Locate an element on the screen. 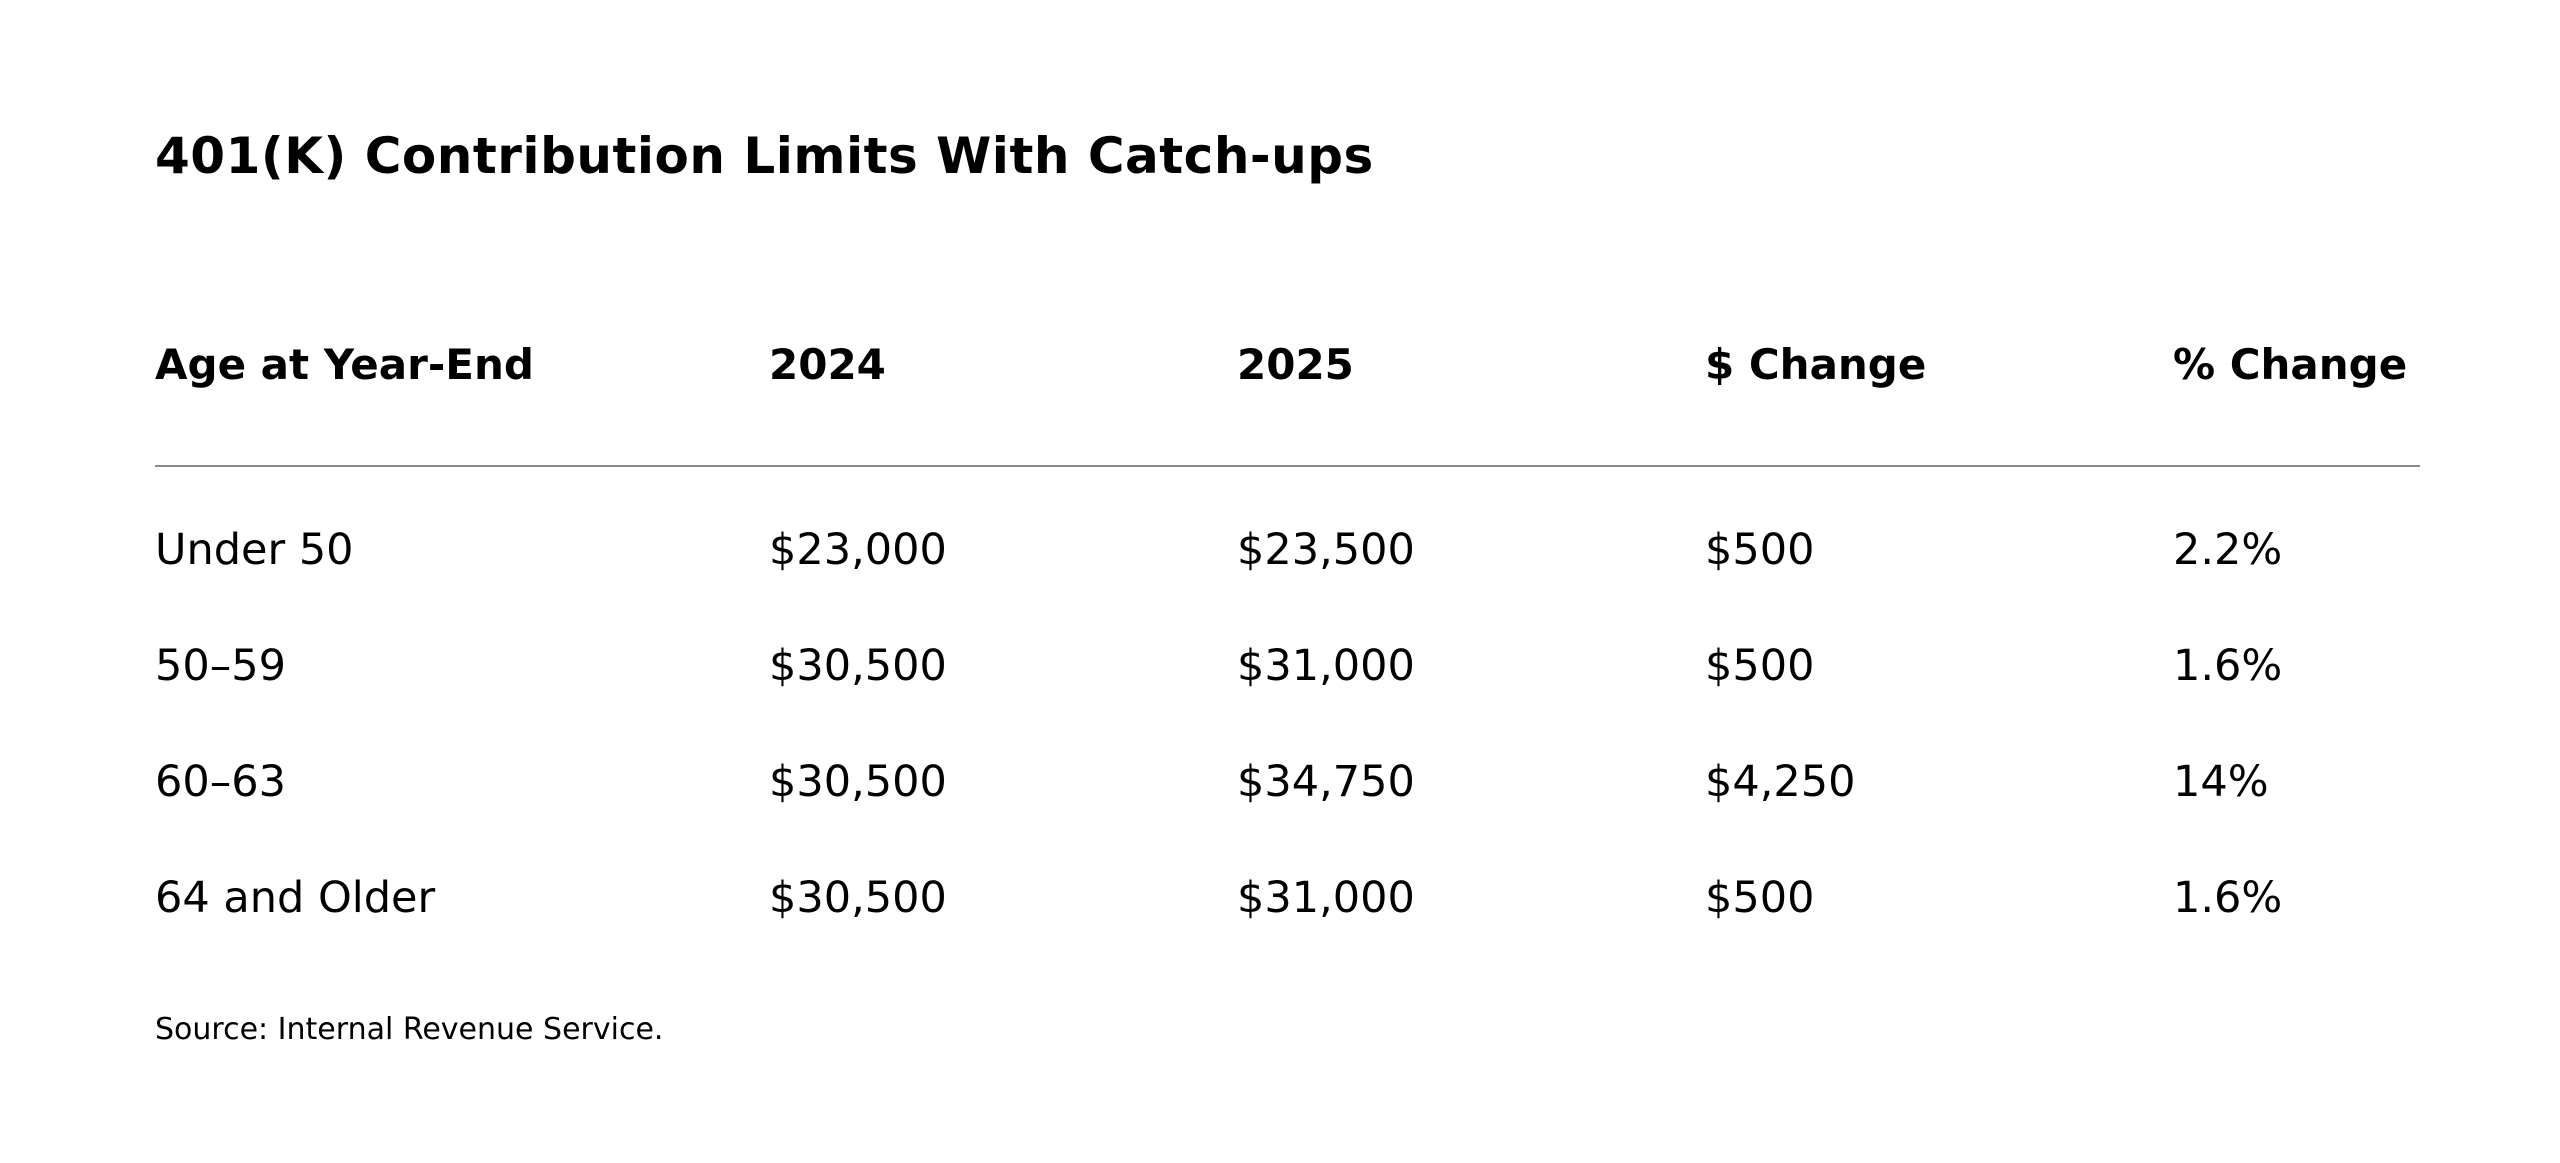 The image size is (2560, 1163). column-header-percent-change: % Change is located at coordinates (2290, 364).